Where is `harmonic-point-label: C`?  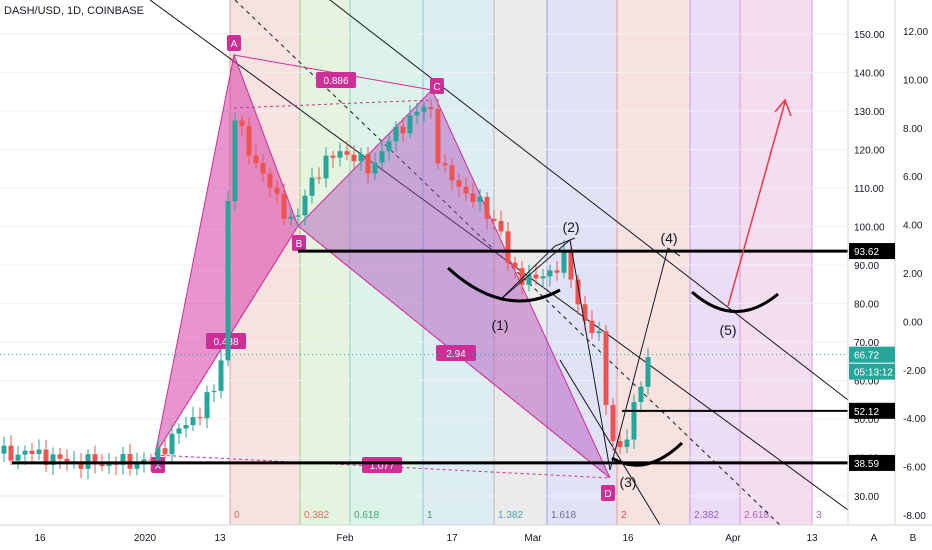 harmonic-point-label: C is located at coordinates (436, 87).